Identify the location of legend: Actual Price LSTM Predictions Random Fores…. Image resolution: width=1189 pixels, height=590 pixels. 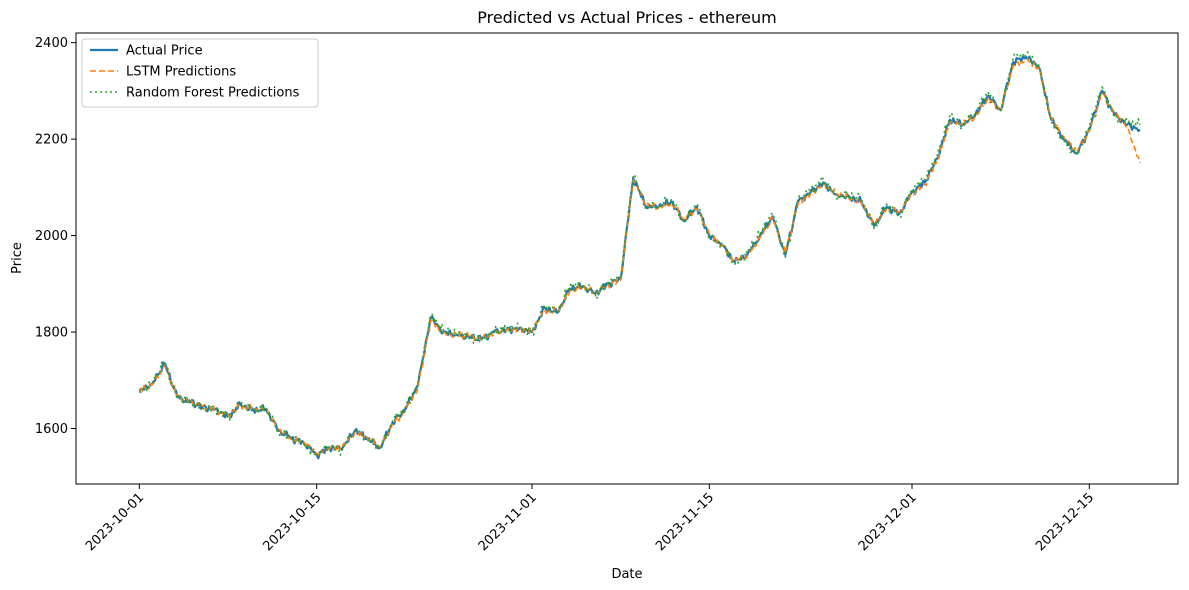
(200, 73).